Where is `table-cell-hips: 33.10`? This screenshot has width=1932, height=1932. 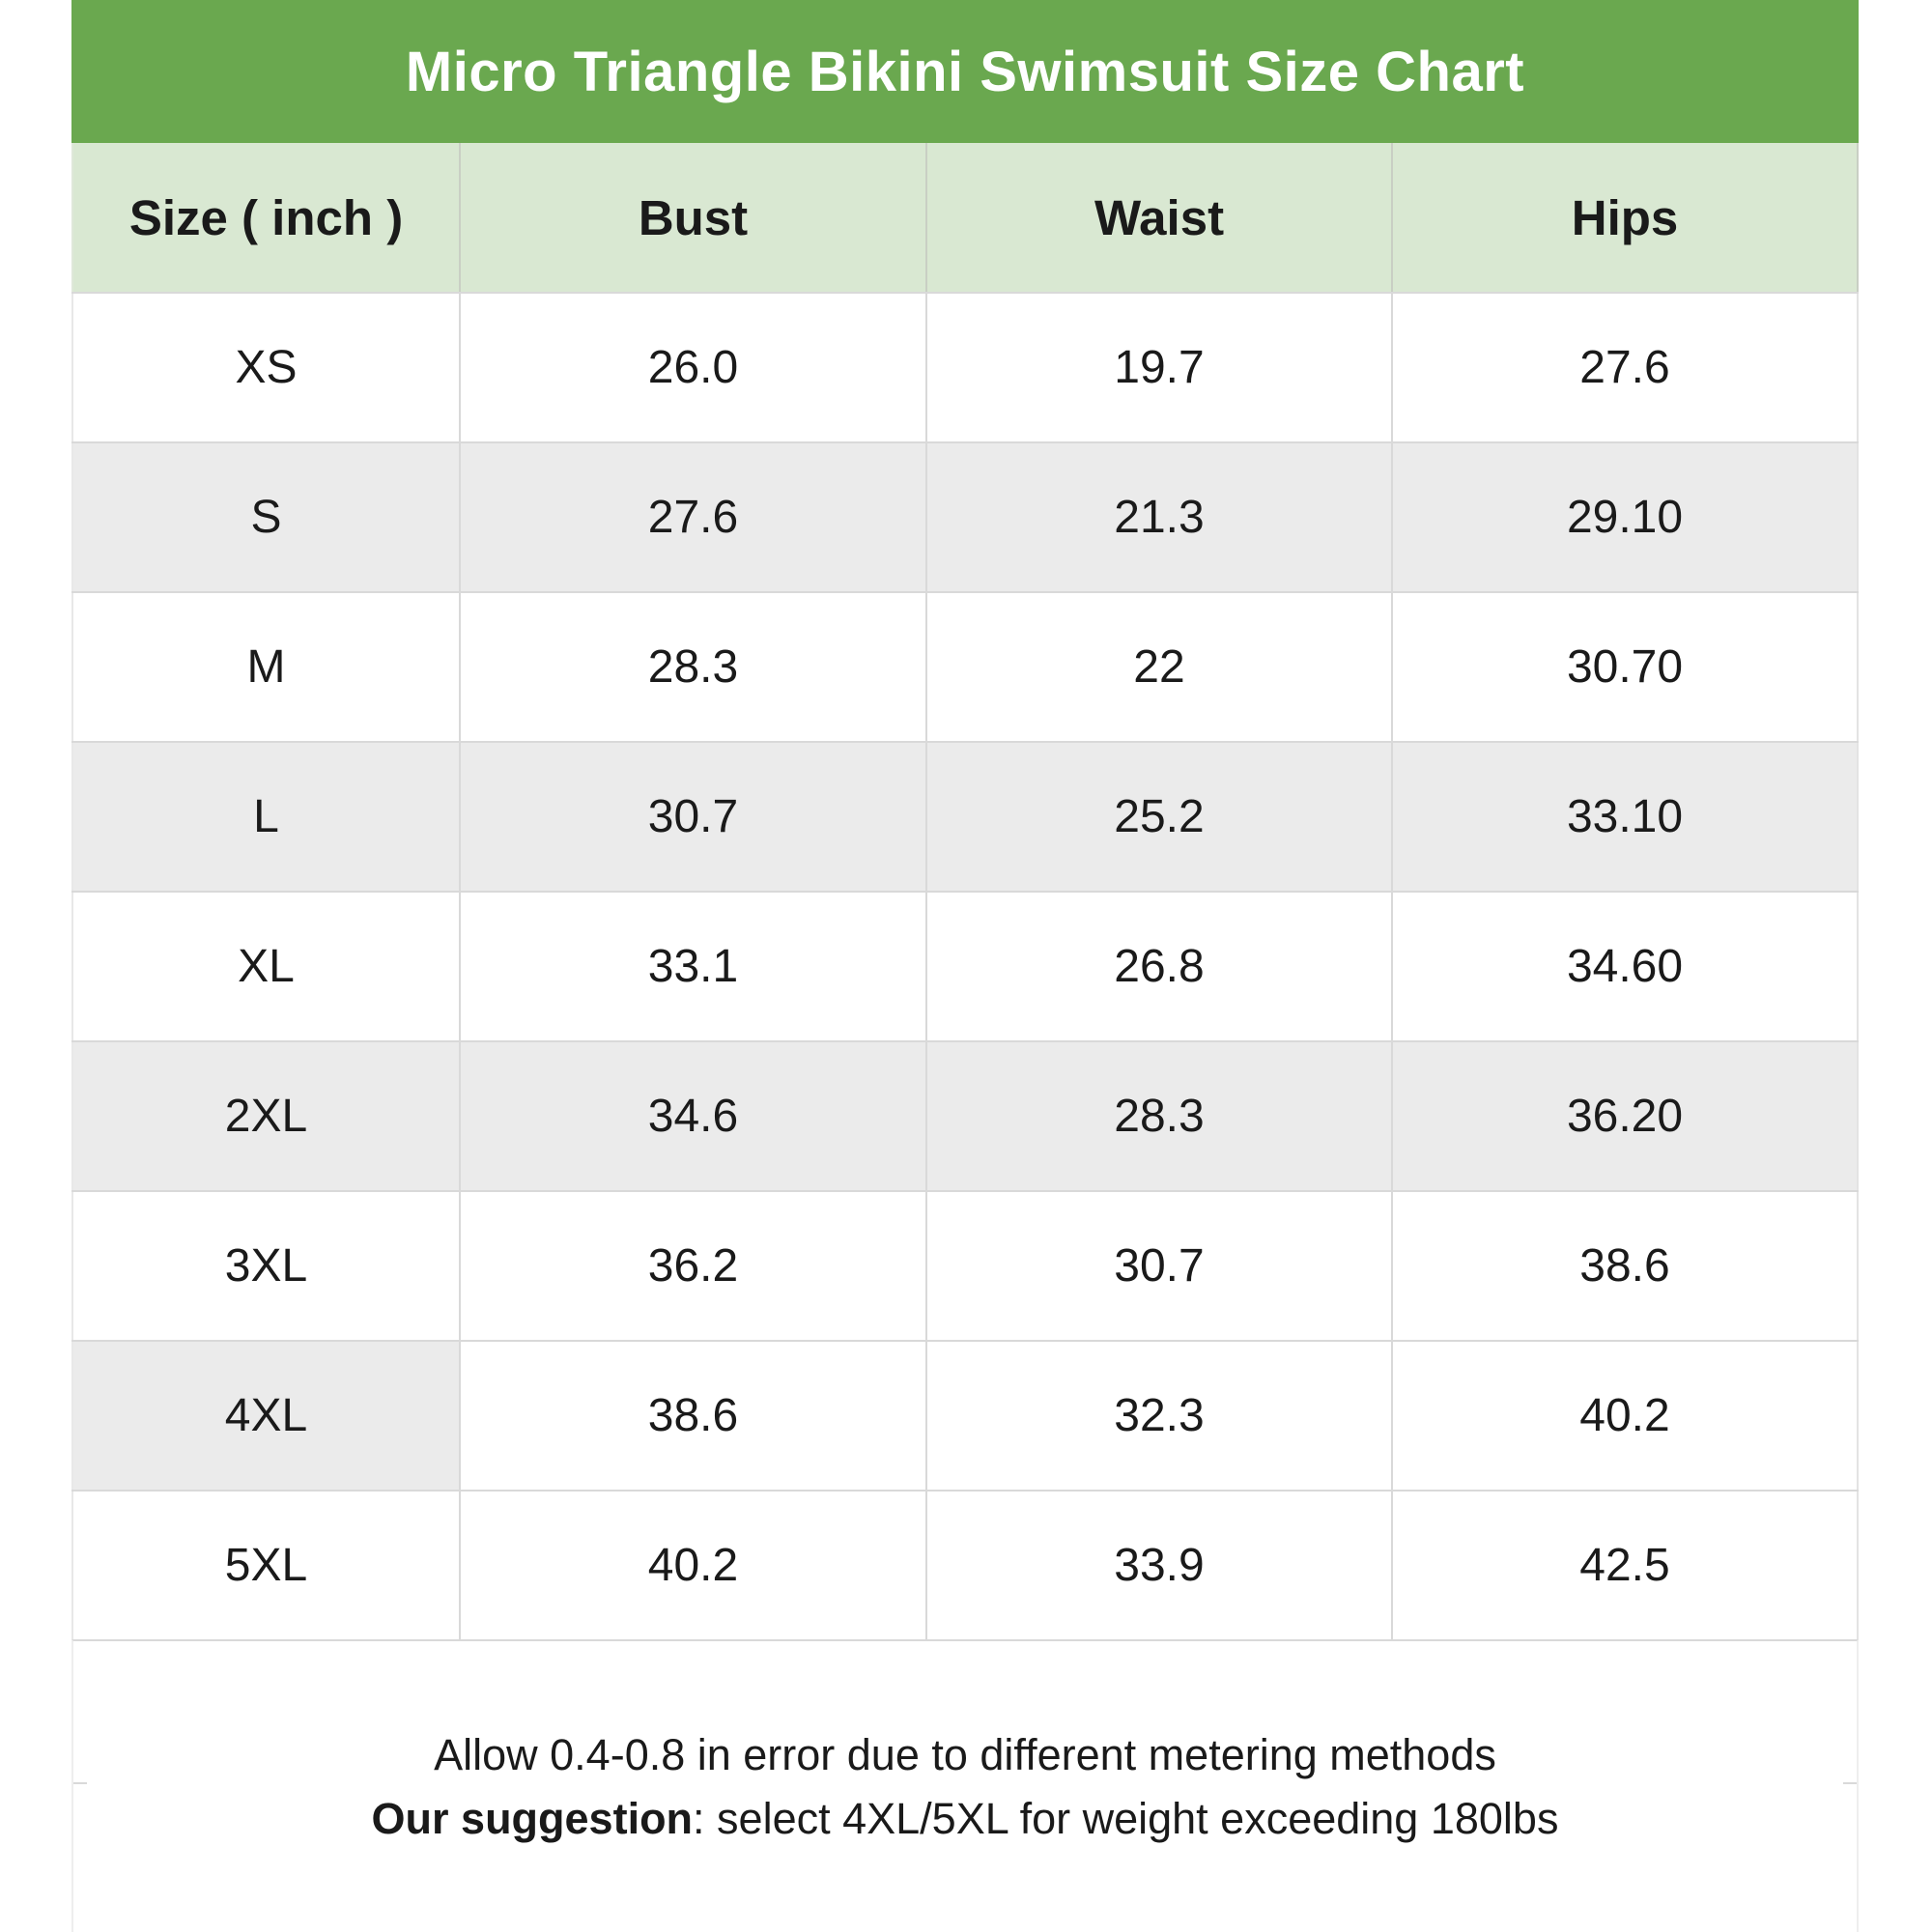 table-cell-hips: 33.10 is located at coordinates (1626, 817).